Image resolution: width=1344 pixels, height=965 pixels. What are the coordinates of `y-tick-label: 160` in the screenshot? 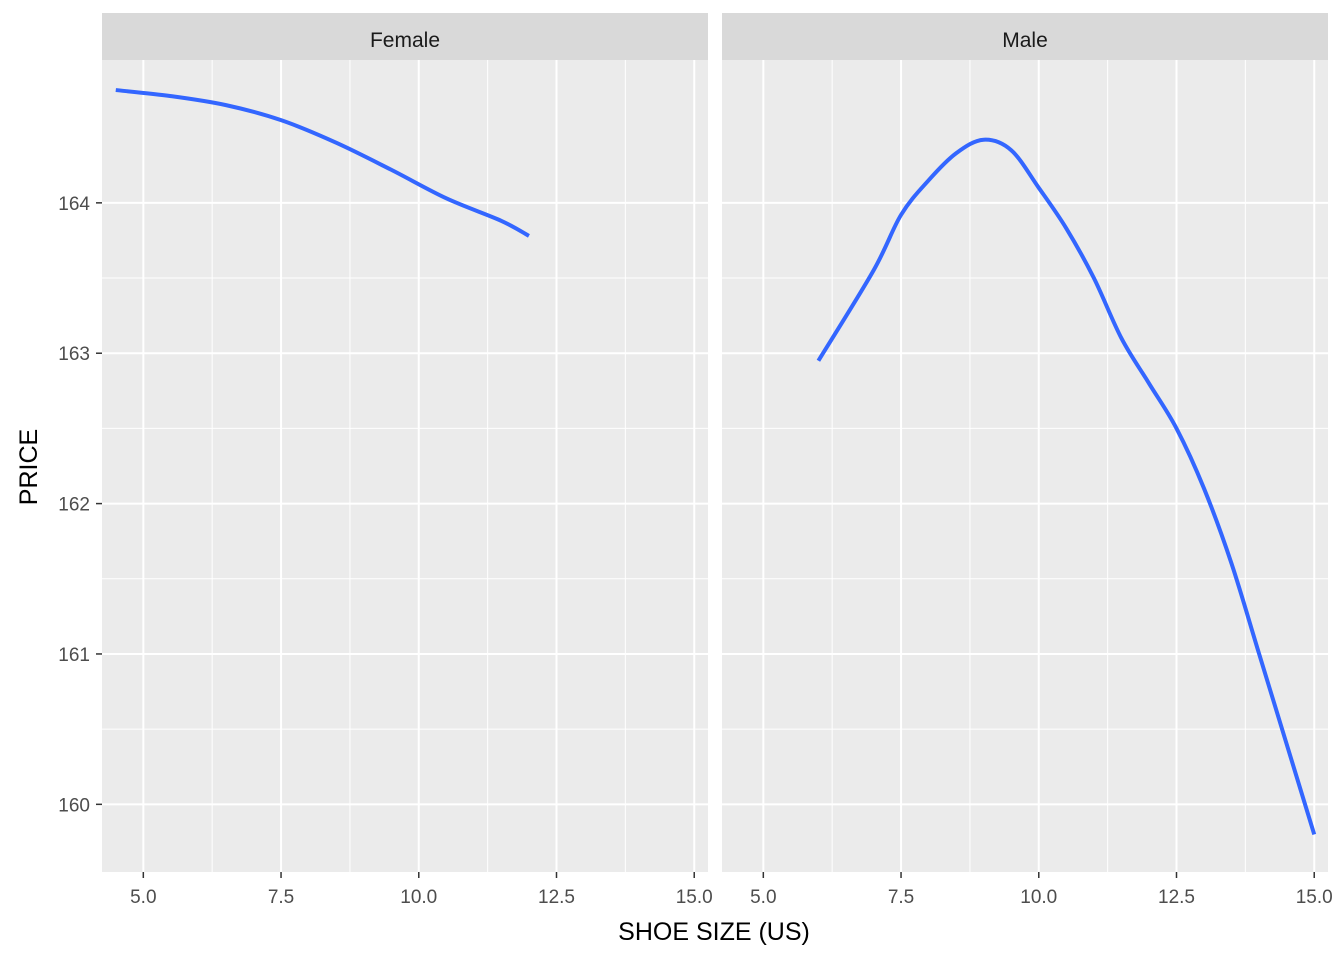 It's located at (74, 805).